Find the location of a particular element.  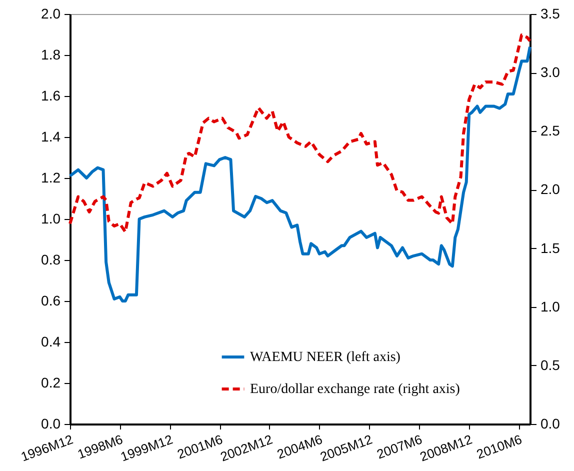

y-tick-label: 1.2 is located at coordinates (51, 178).